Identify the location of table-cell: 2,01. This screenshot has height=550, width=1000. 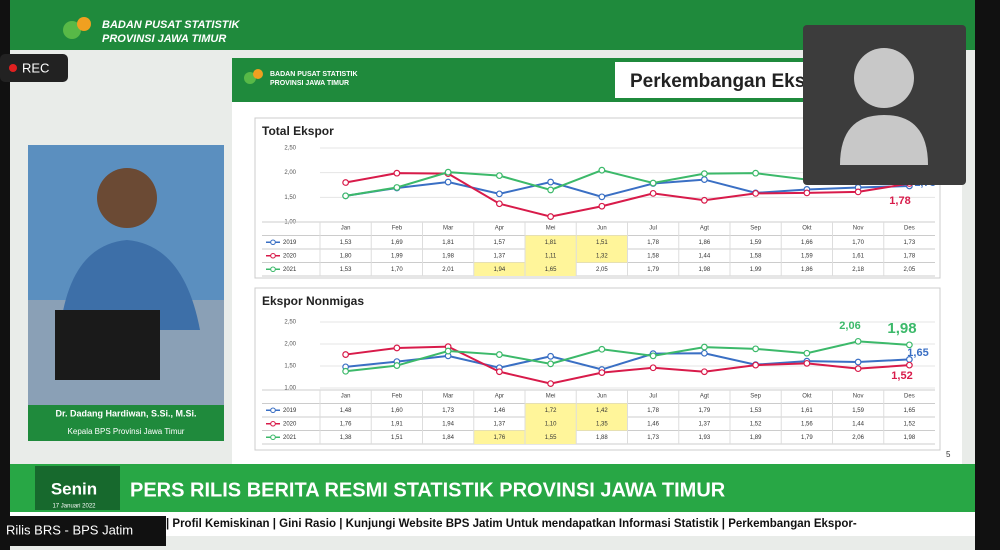
(448, 270).